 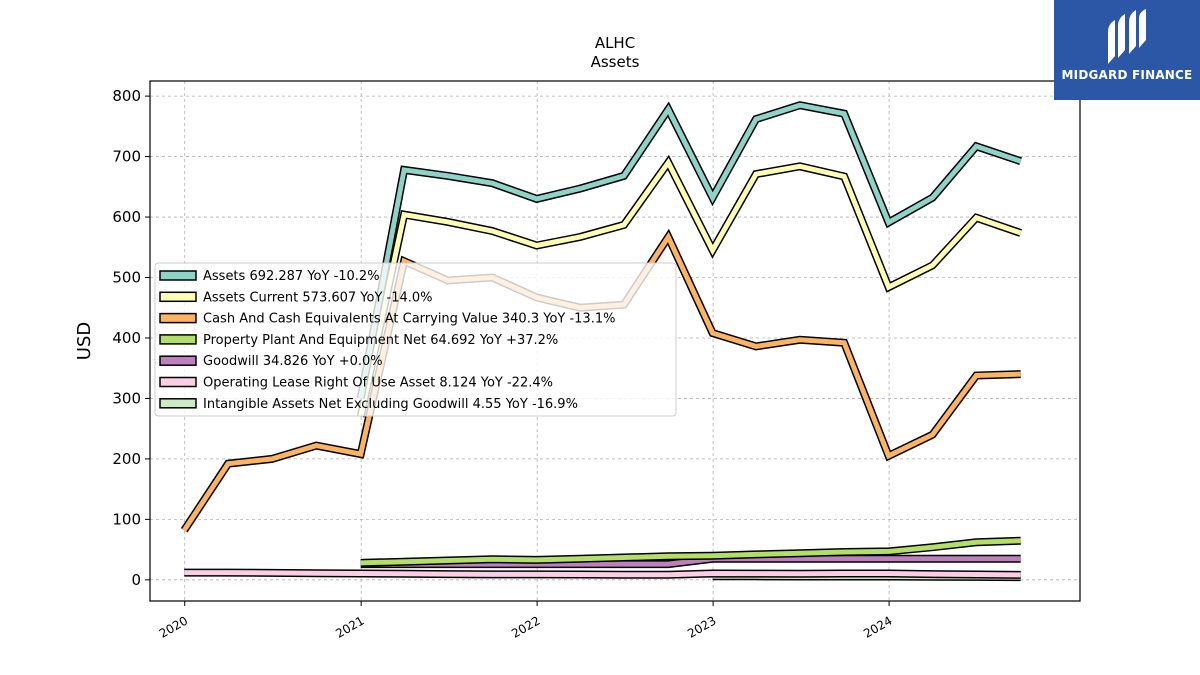 What do you see at coordinates (318, 297) in the screenshot?
I see `legend-entry: Assets Current 573.607 YoY -14.0%` at bounding box center [318, 297].